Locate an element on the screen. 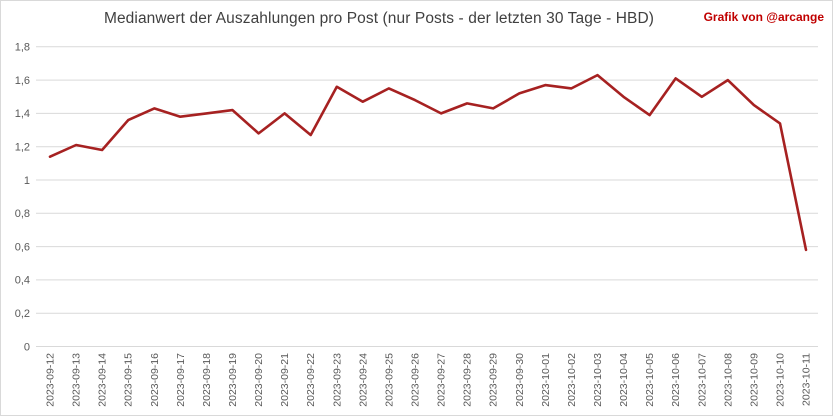  x-tick-label: 2023-09-19 is located at coordinates (233, 380).